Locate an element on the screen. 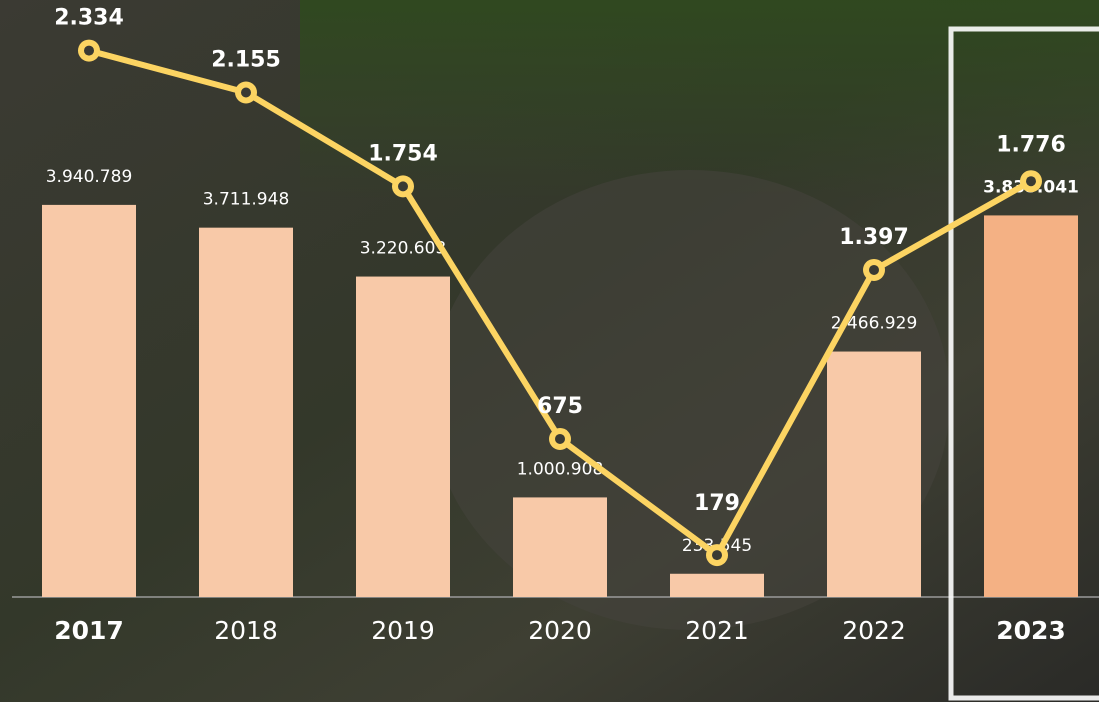  x-tick-label: 2020 is located at coordinates (560, 630).